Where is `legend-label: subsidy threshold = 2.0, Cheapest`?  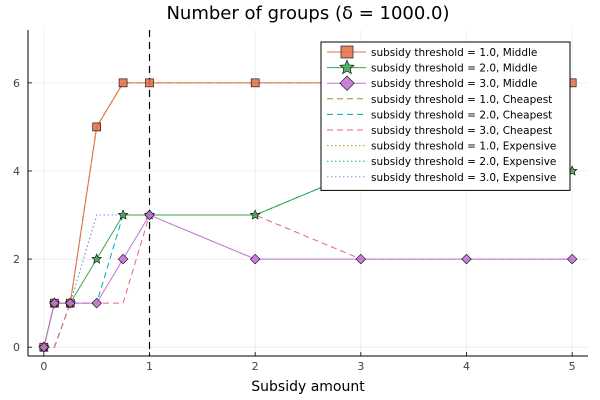
legend-label: subsidy threshold = 2.0, Cheapest is located at coordinates (461, 115).